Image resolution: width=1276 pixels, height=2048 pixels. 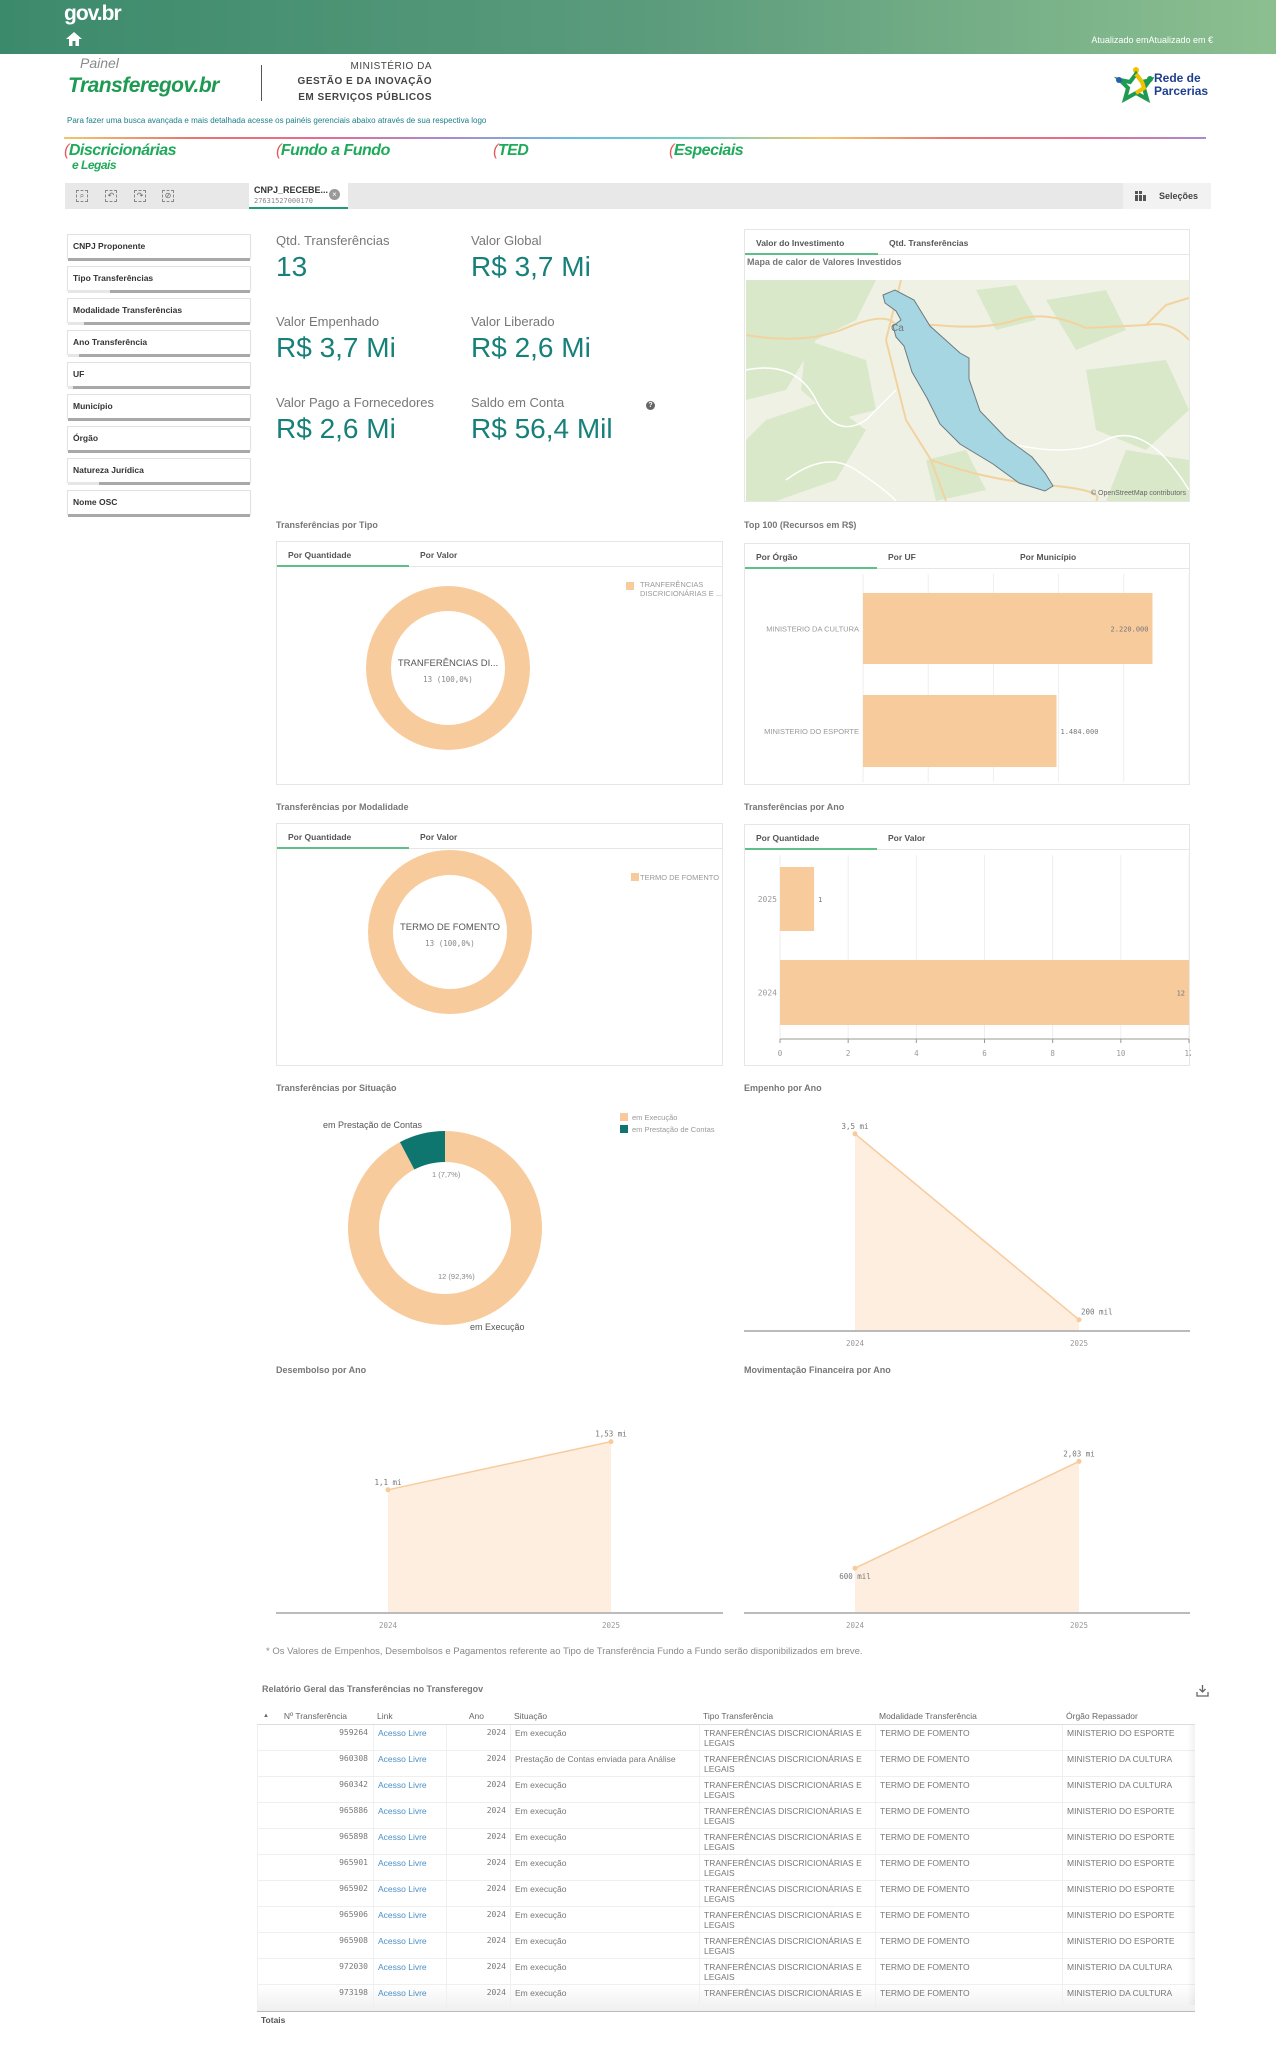 What do you see at coordinates (929, 243) in the screenshot?
I see `tab-qtd-transferencias: Qtd. Transferências` at bounding box center [929, 243].